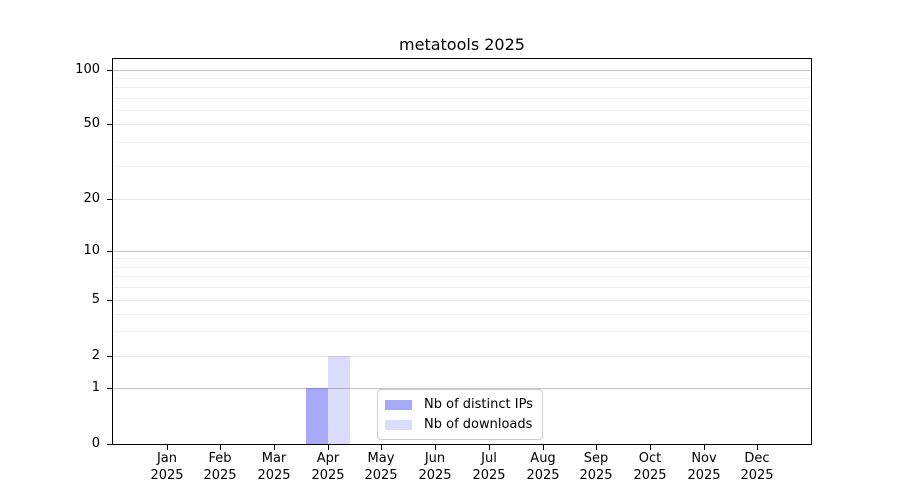 This screenshot has width=900, height=500. I want to click on x-tick-label: May 2025, so click(381, 467).